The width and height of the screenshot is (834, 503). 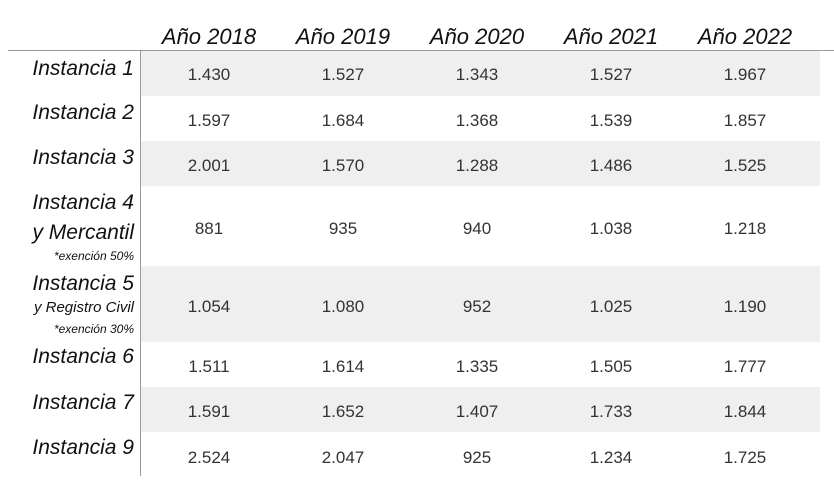 What do you see at coordinates (477, 411) in the screenshot?
I see `table-cell: 1.407` at bounding box center [477, 411].